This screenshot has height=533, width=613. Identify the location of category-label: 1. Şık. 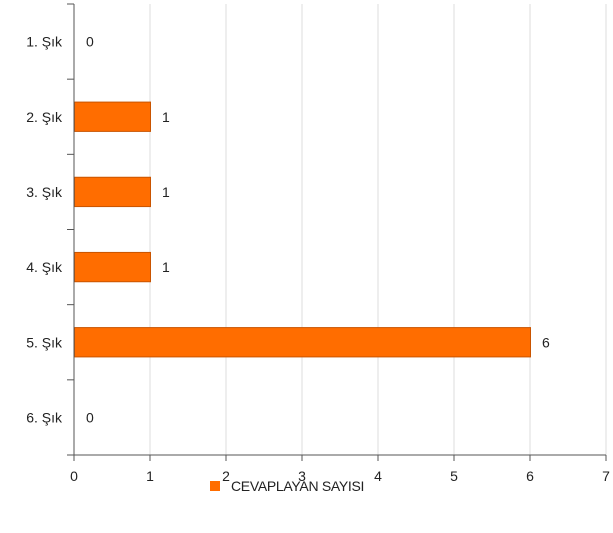
(44, 42).